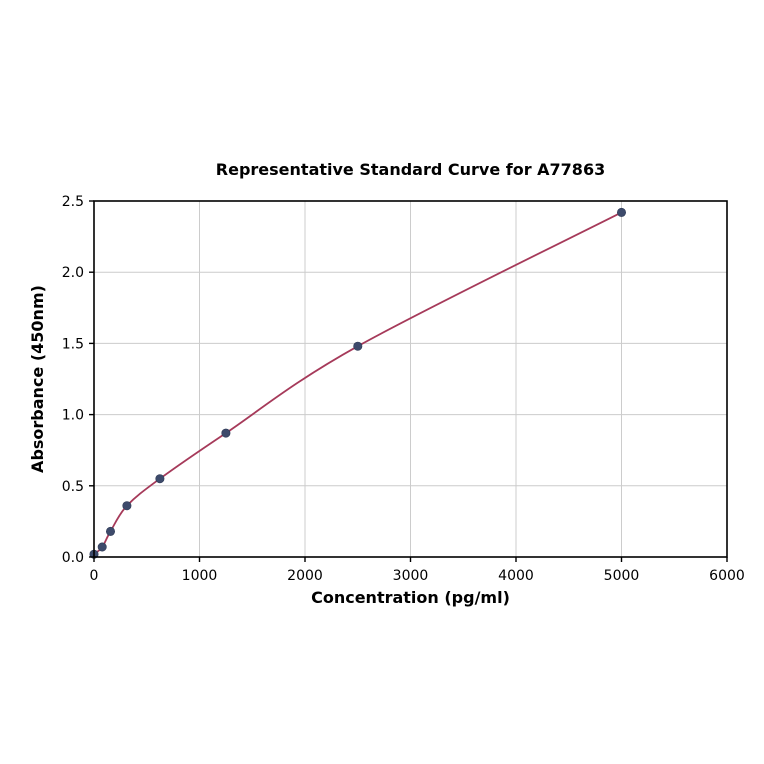  What do you see at coordinates (94, 576) in the screenshot?
I see `x-tick-label: 0` at bounding box center [94, 576].